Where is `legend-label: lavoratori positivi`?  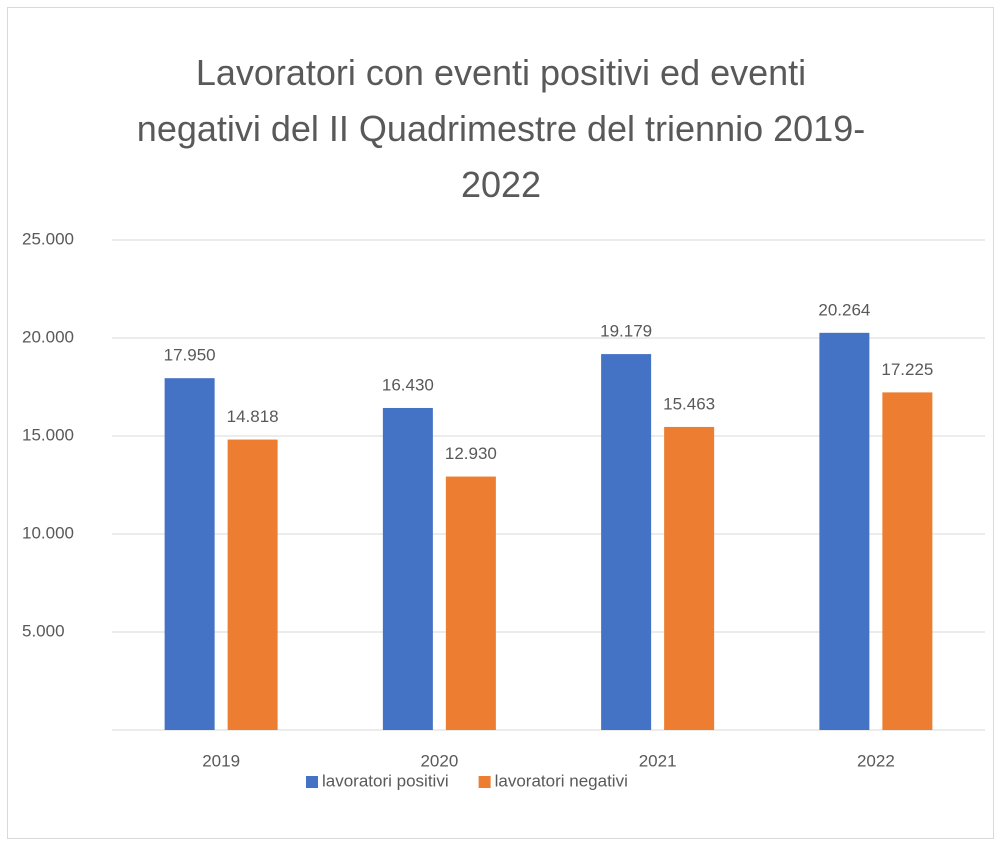 legend-label: lavoratori positivi is located at coordinates (385, 780).